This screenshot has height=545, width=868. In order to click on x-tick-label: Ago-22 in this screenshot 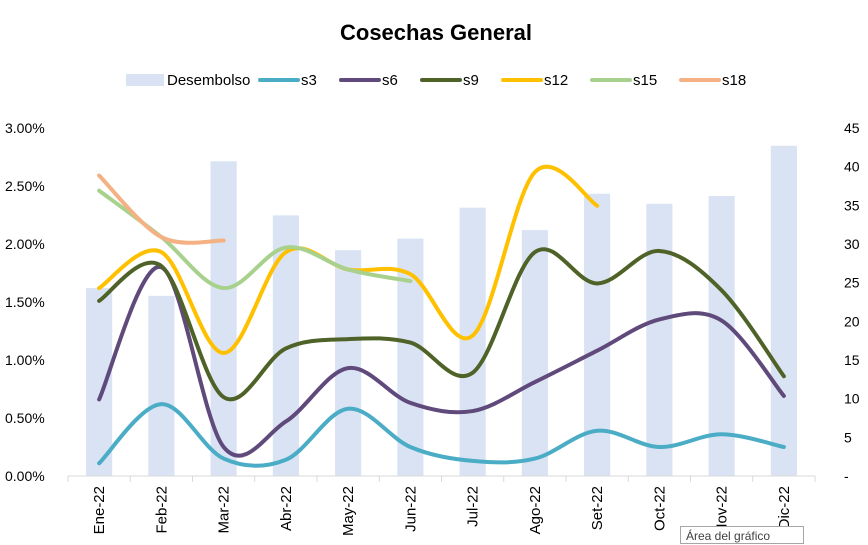, I will do `click(535, 510)`.